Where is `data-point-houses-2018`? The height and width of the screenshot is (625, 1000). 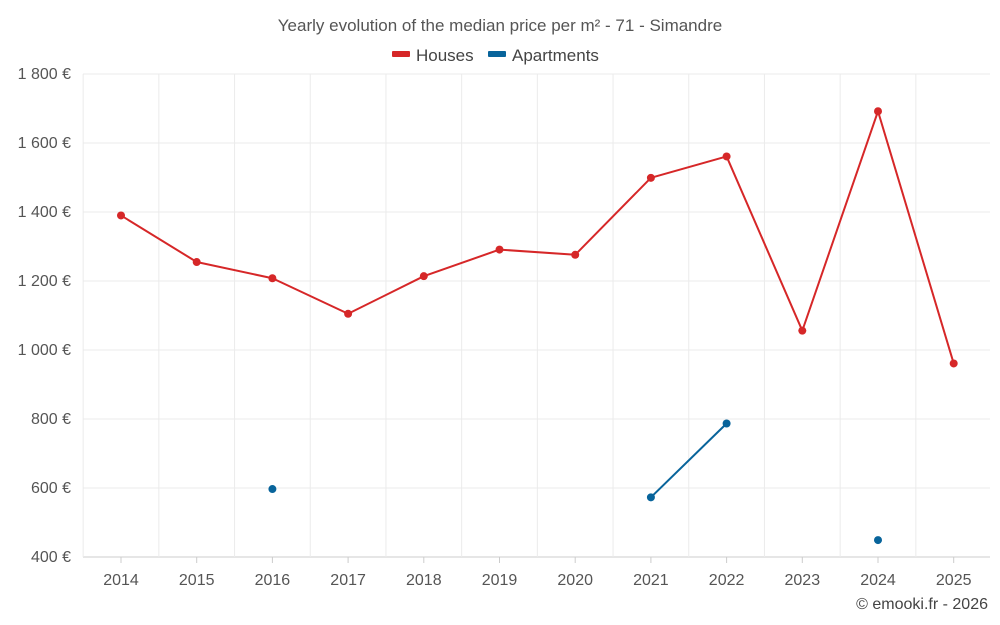
data-point-houses-2018 is located at coordinates (423, 276).